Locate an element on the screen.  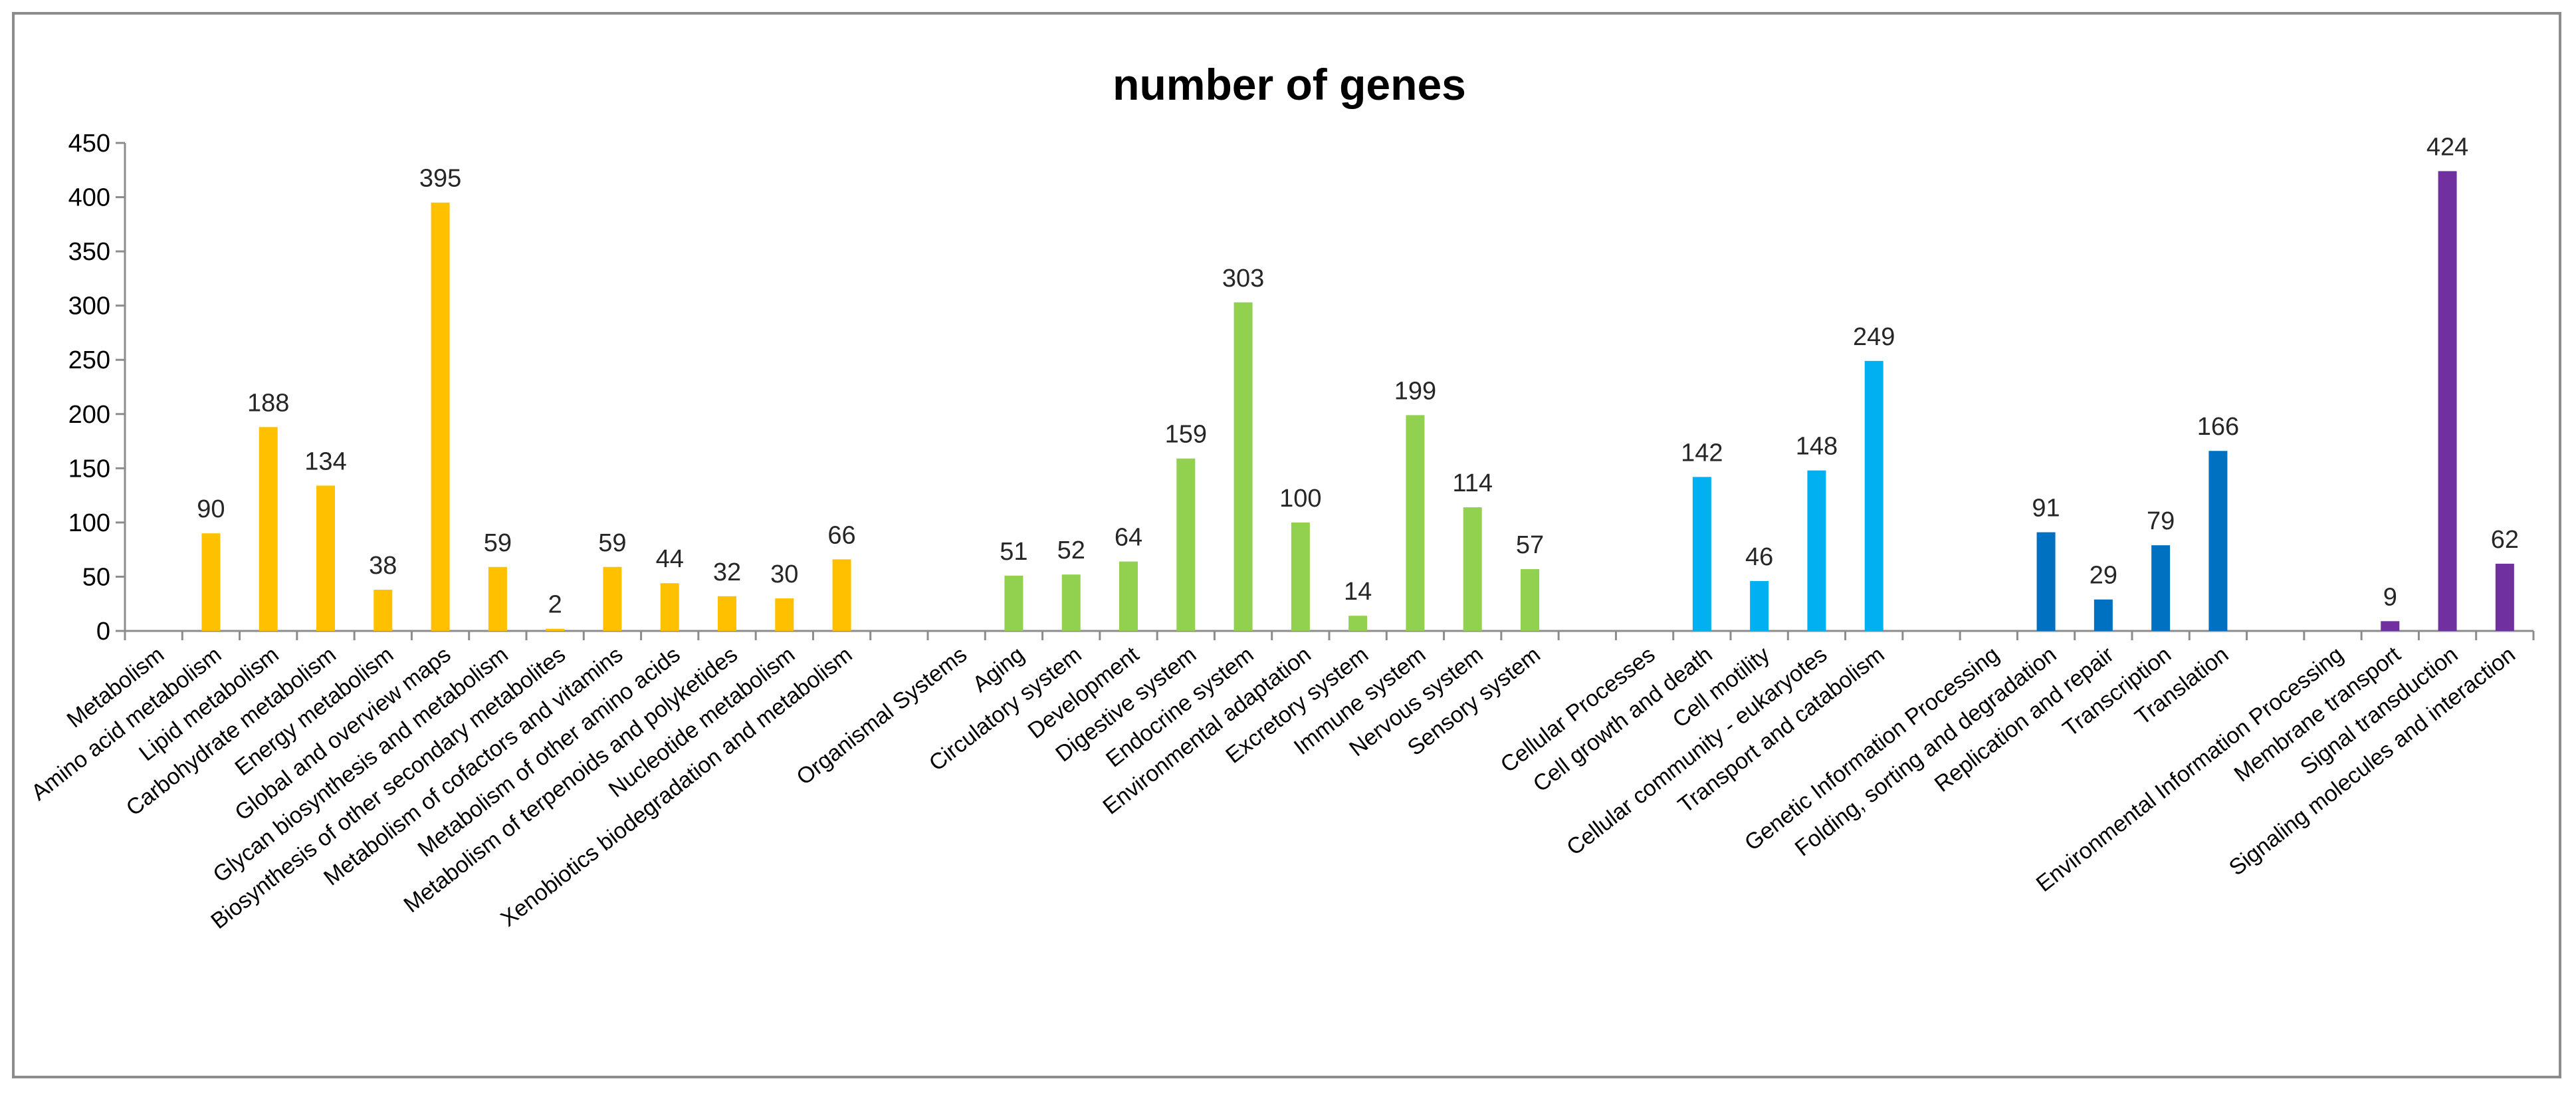
y-tick-label: 450 is located at coordinates (89, 144).